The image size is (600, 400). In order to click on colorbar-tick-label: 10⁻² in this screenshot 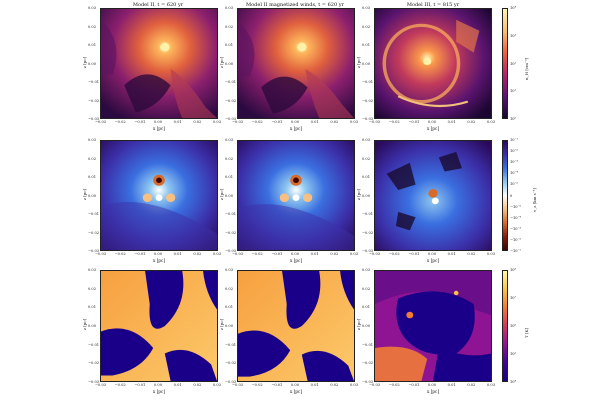, I will do `click(514, 151)`.